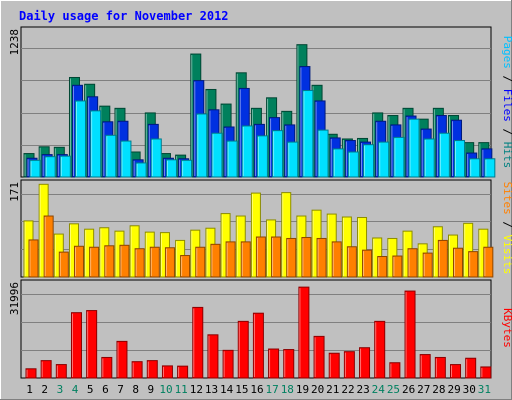 This screenshot has height=400, width=512. I want to click on x-tick-label-day-16: 16, so click(256, 389).